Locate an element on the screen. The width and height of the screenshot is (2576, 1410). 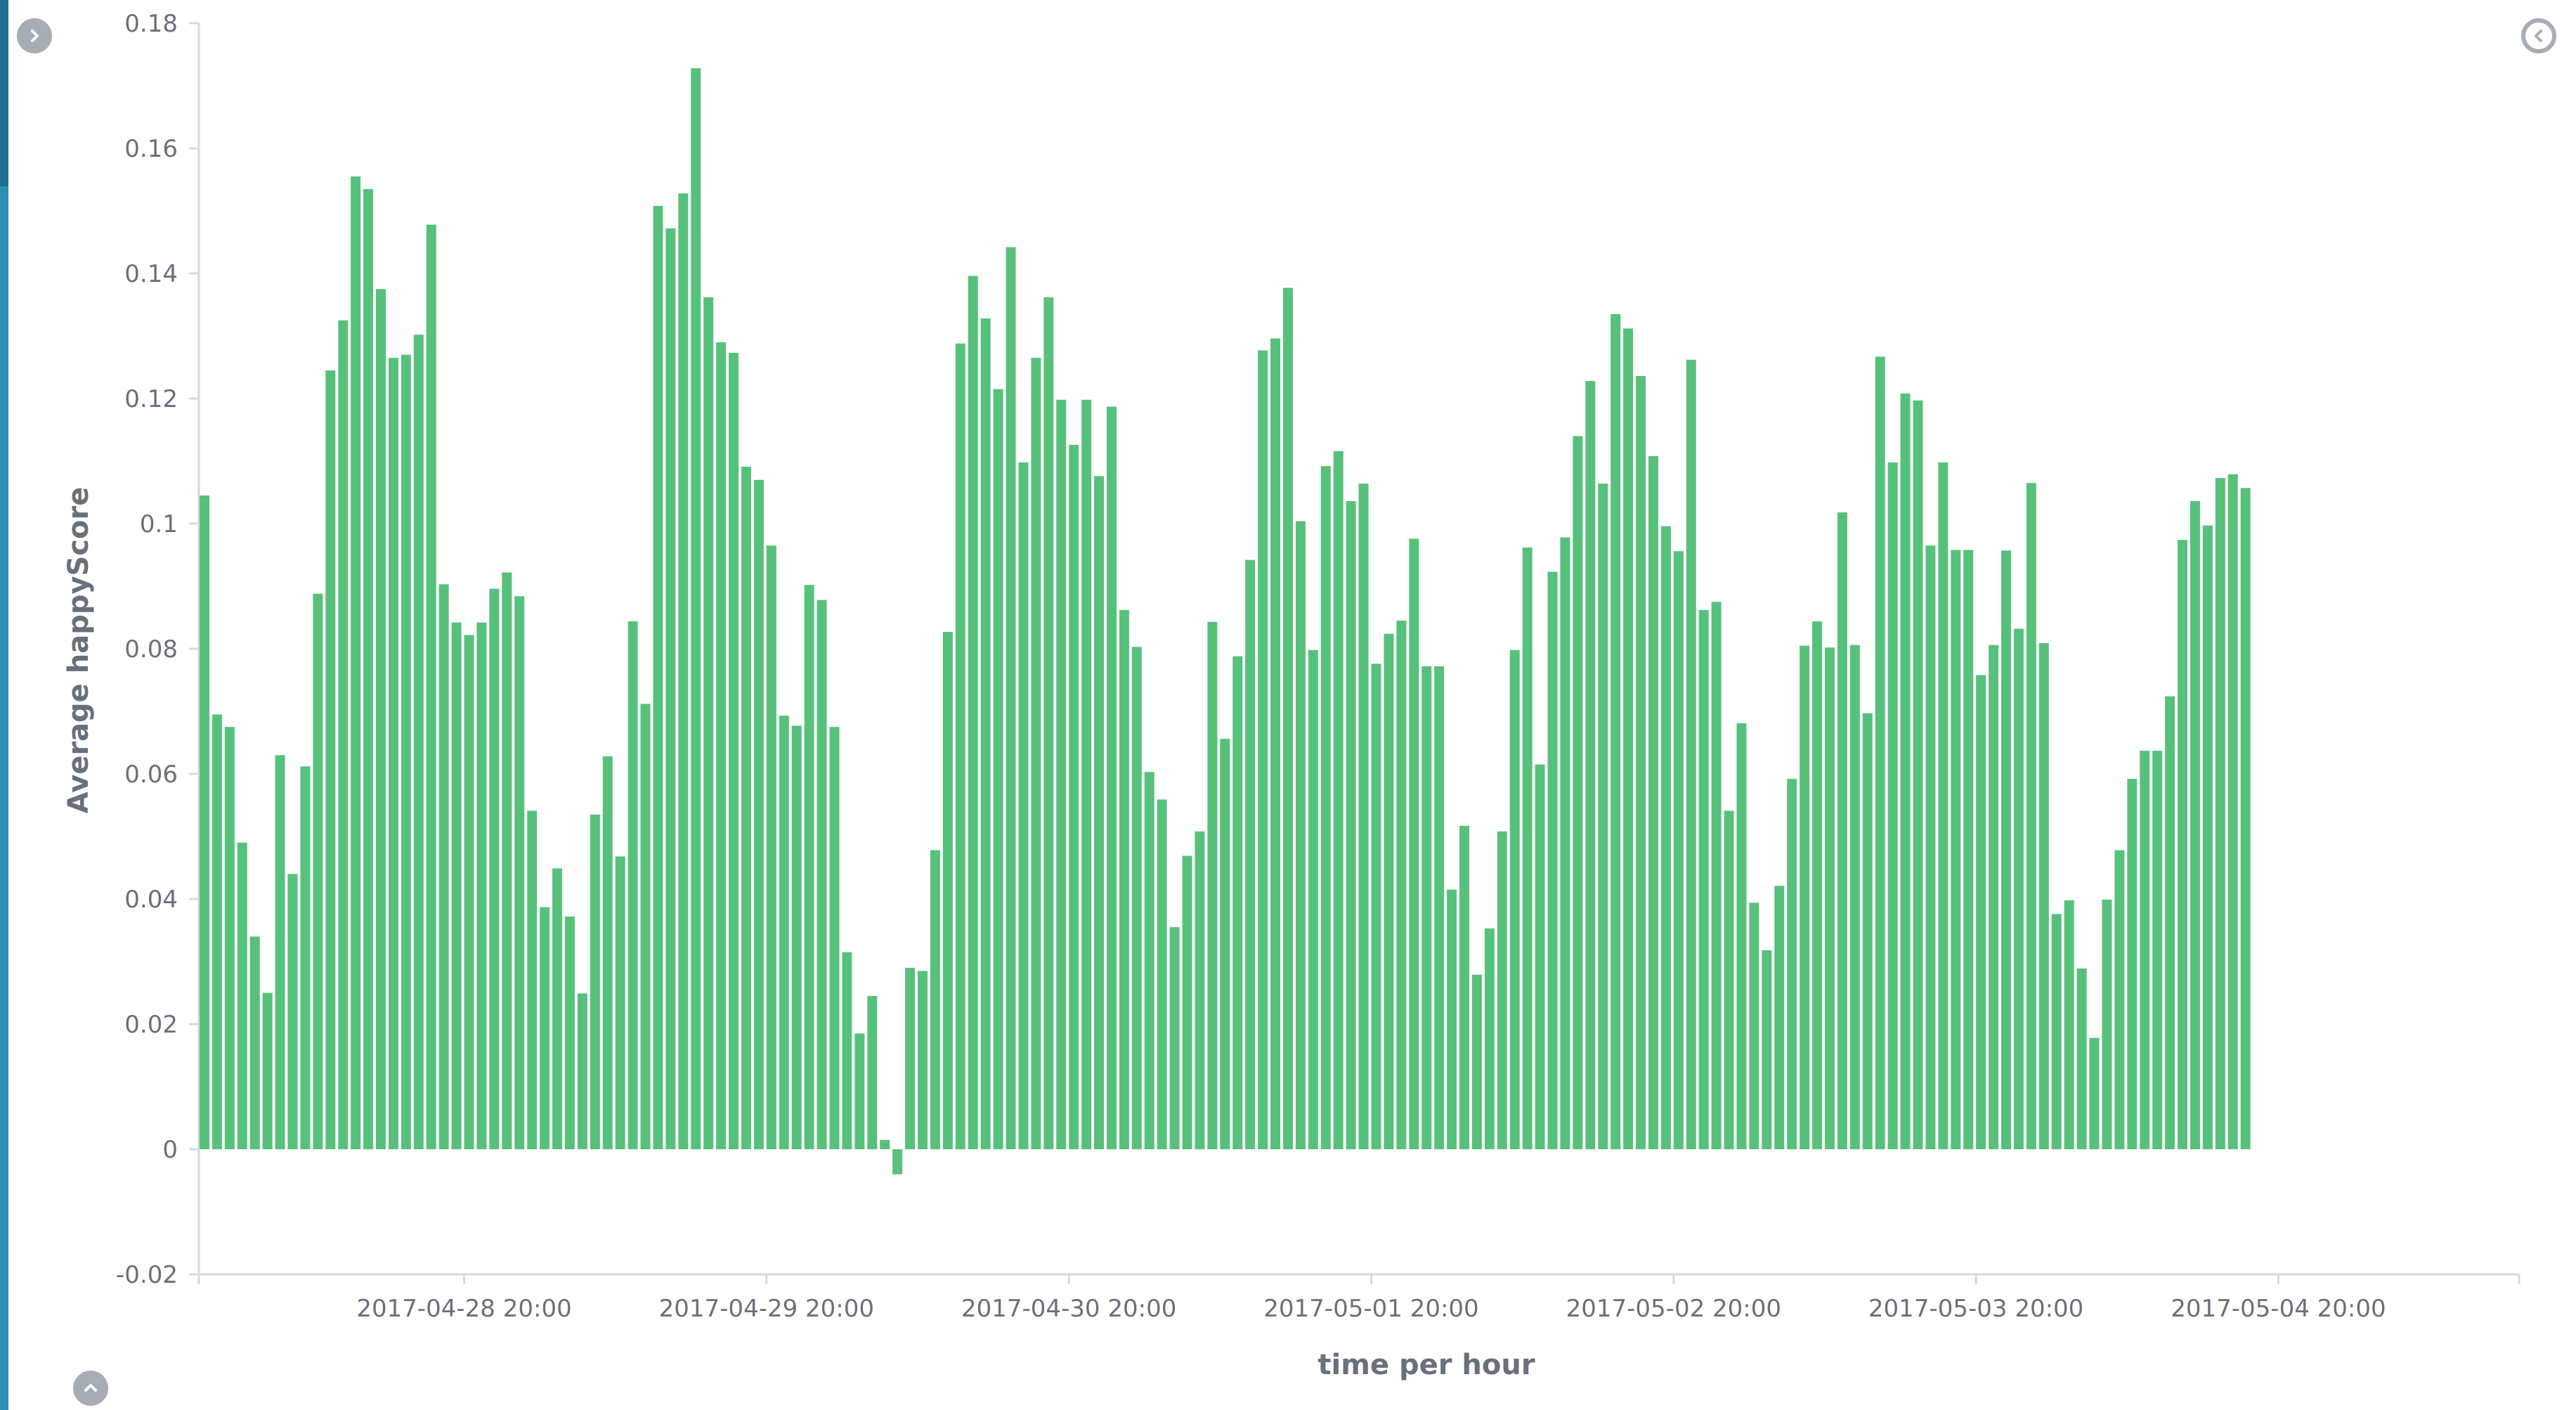
expand-panel-button is located at coordinates (2538, 35).